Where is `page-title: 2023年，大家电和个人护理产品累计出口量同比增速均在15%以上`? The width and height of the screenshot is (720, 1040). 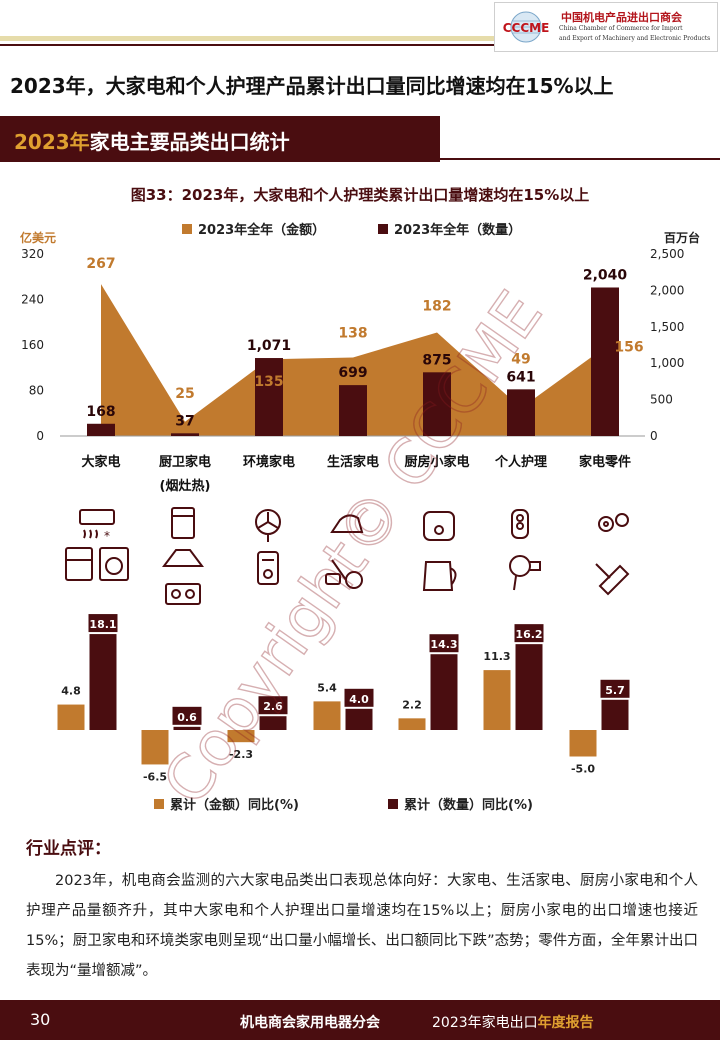
page-title: 2023年，大家电和个人护理产品累计出口量同比增速均在15%以上 is located at coordinates (312, 86).